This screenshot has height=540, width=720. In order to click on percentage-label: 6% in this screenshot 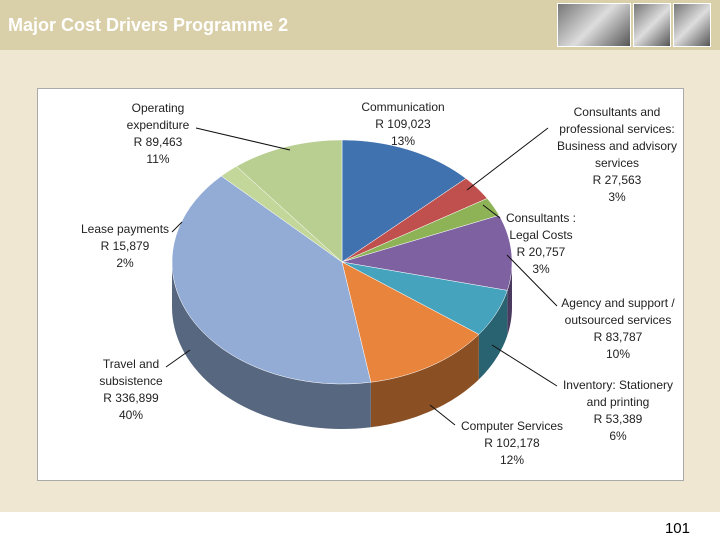, I will do `click(618, 436)`.